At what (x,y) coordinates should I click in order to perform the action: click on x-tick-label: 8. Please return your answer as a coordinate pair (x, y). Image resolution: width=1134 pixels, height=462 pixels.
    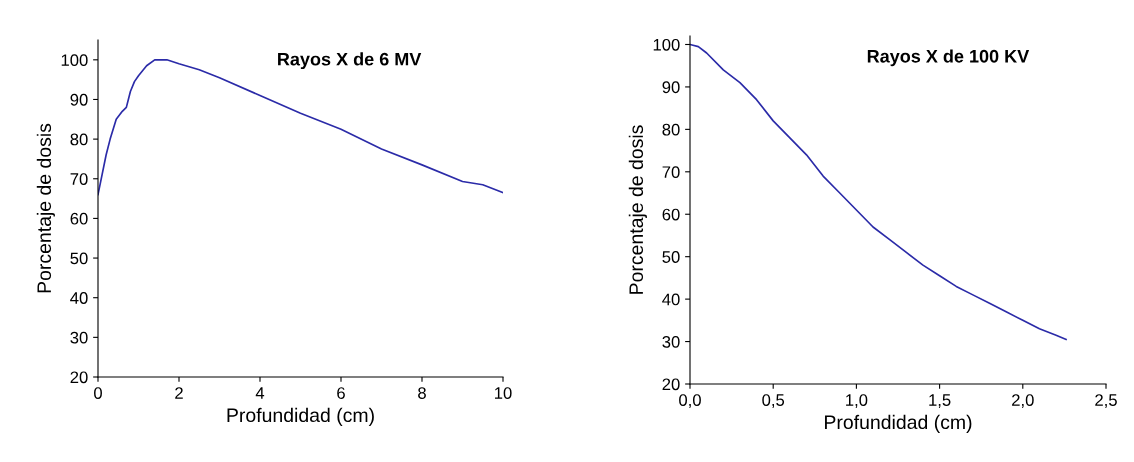
    Looking at the image, I should click on (422, 393).